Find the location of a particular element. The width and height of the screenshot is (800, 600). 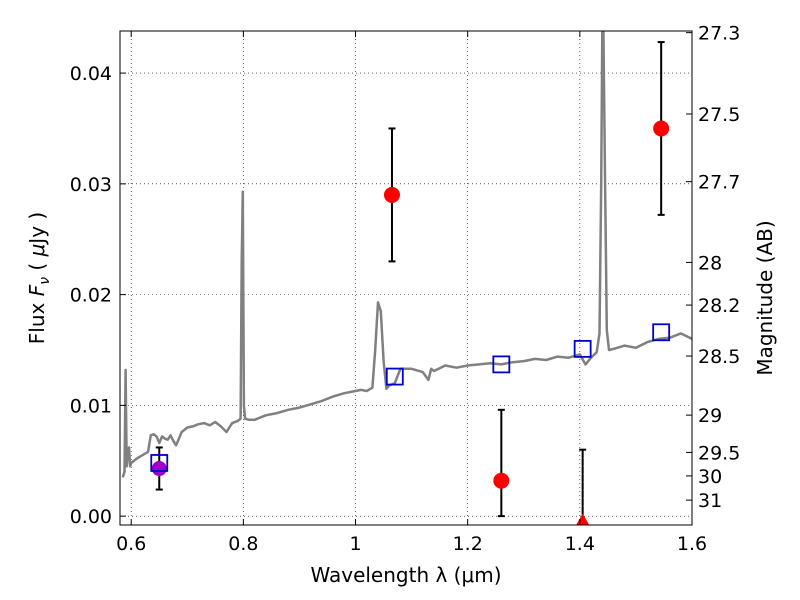

magnitude-tick-label: 28.2 is located at coordinates (719, 306).